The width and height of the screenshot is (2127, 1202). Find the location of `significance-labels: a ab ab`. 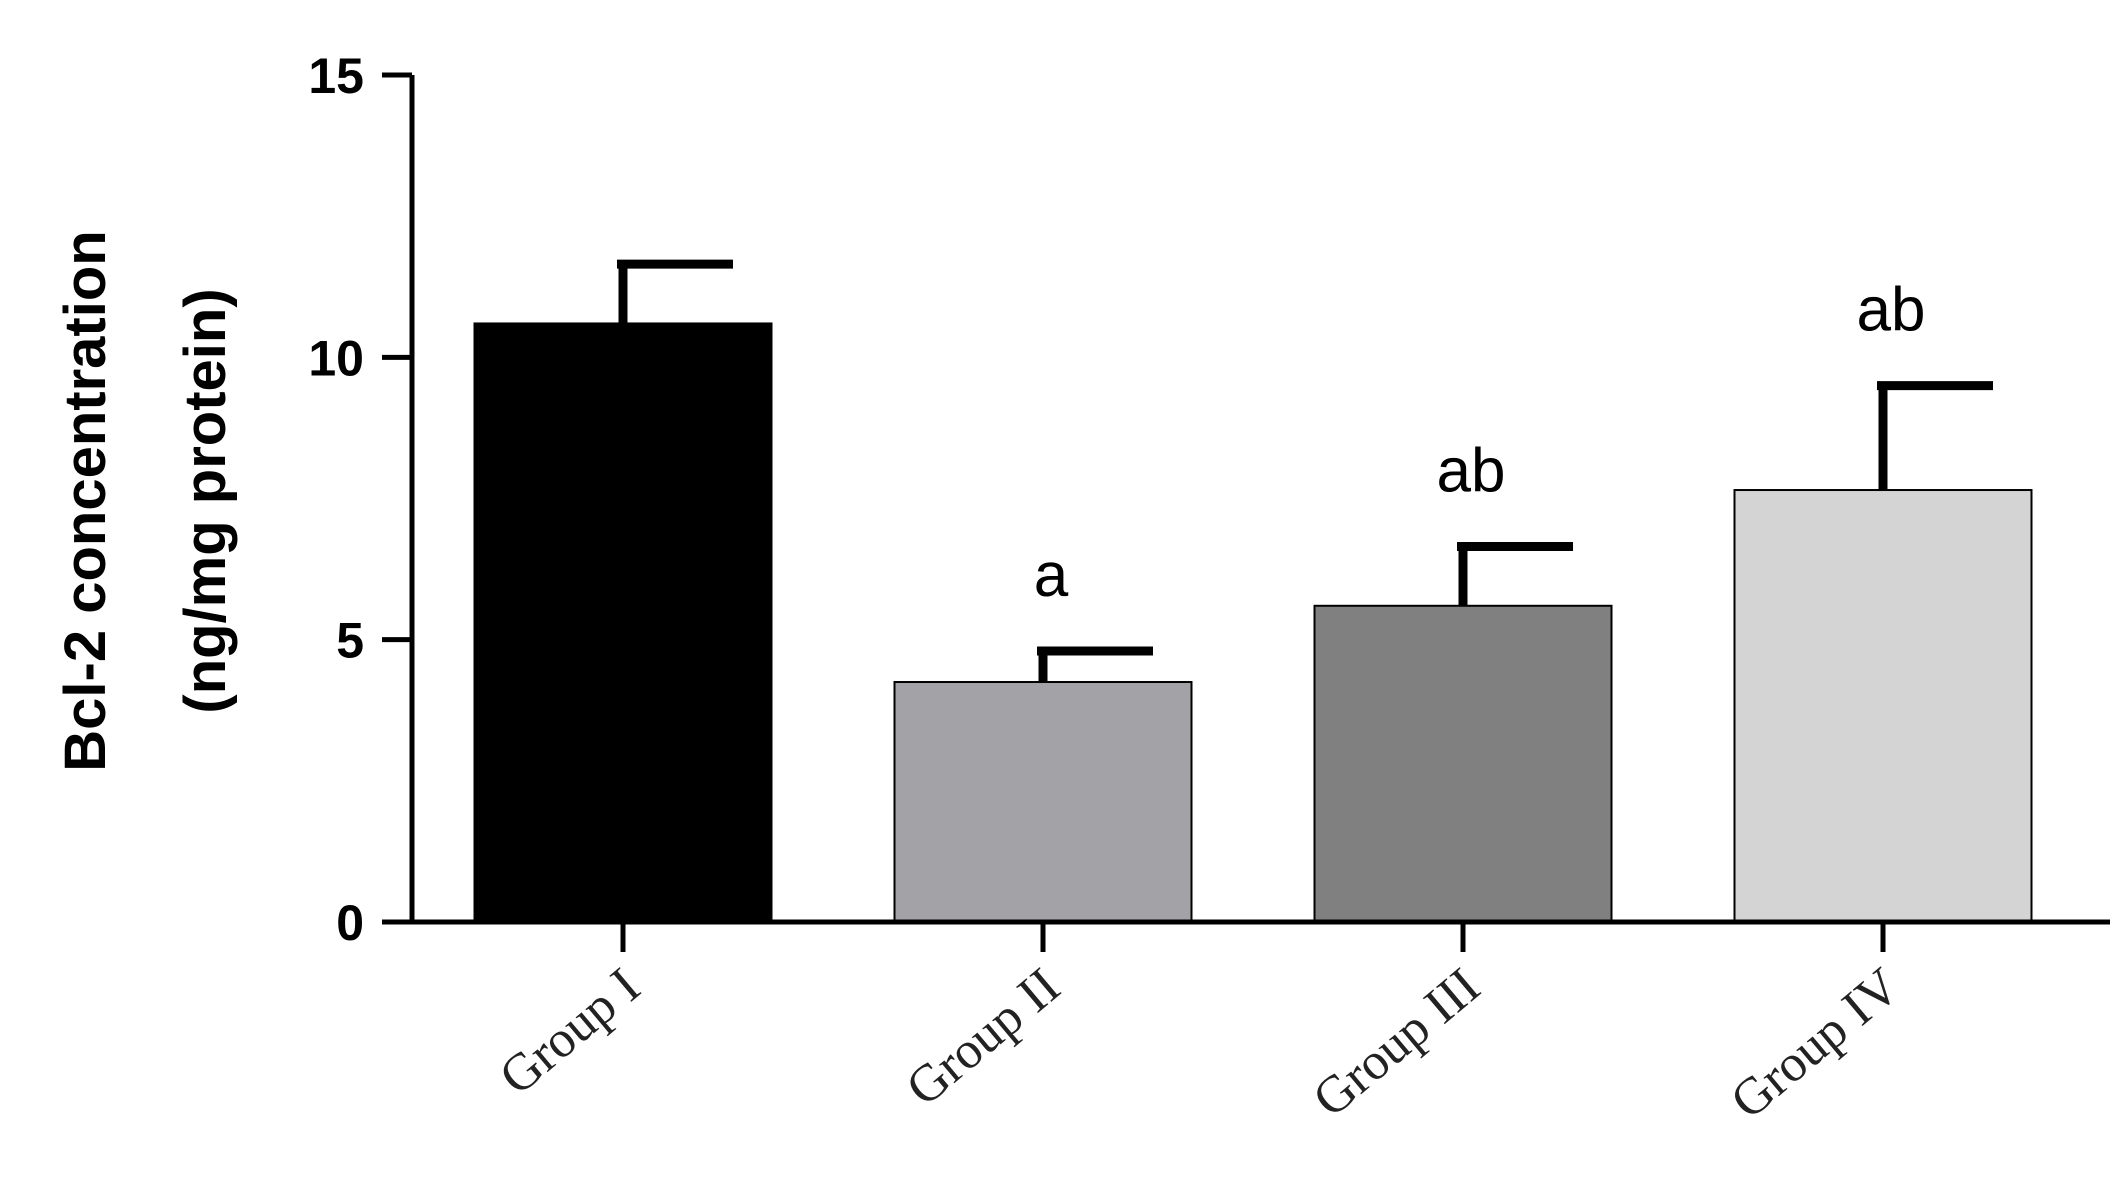

significance-labels: a ab ab is located at coordinates (1480, 443).